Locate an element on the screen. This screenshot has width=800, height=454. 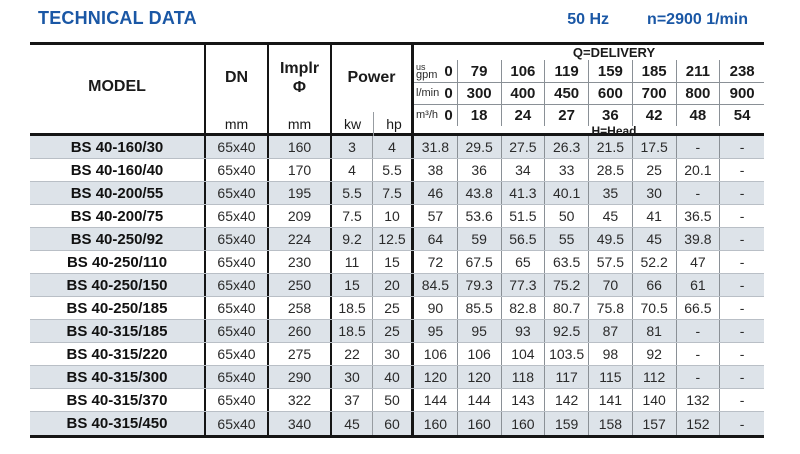
flow-value-cell: 185 is located at coordinates (655, 71).